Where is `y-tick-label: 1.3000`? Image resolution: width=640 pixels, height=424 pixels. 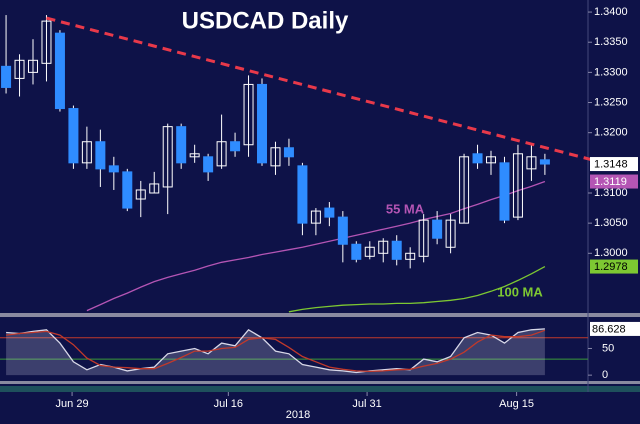
y-tick-label: 1.3000 is located at coordinates (611, 253).